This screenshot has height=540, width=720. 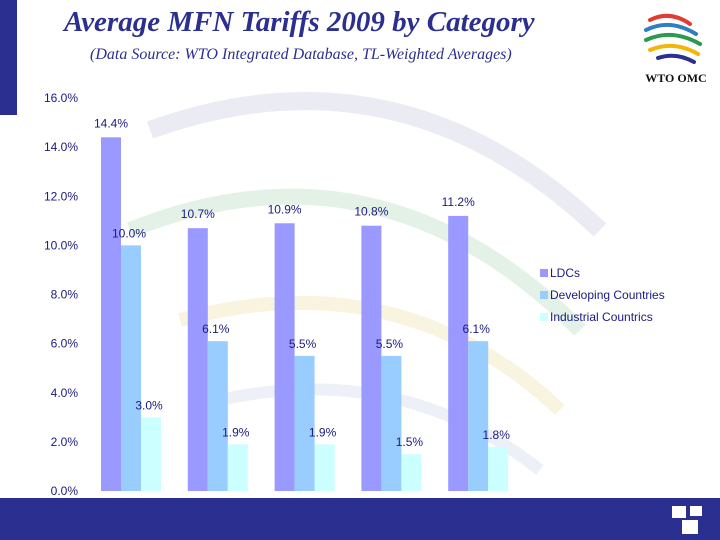 I want to click on data-label: 11.2%, so click(x=458, y=202).